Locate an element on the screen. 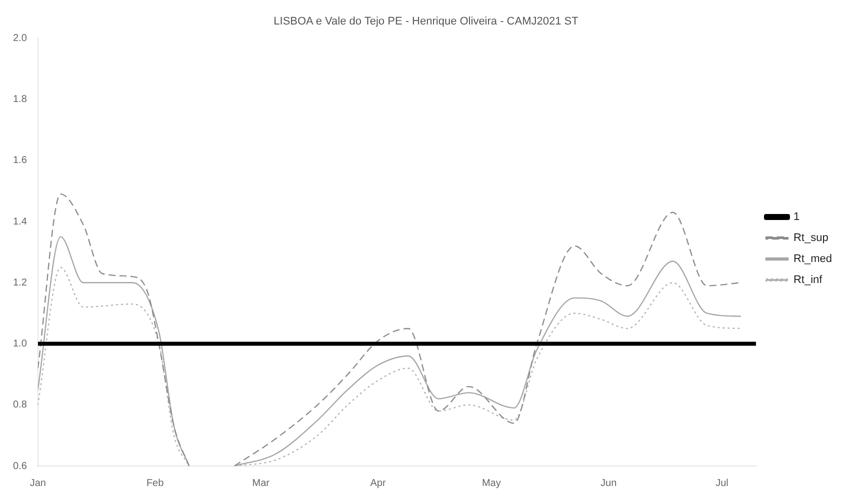  y-tick-label: 1.4 is located at coordinates (20, 222).